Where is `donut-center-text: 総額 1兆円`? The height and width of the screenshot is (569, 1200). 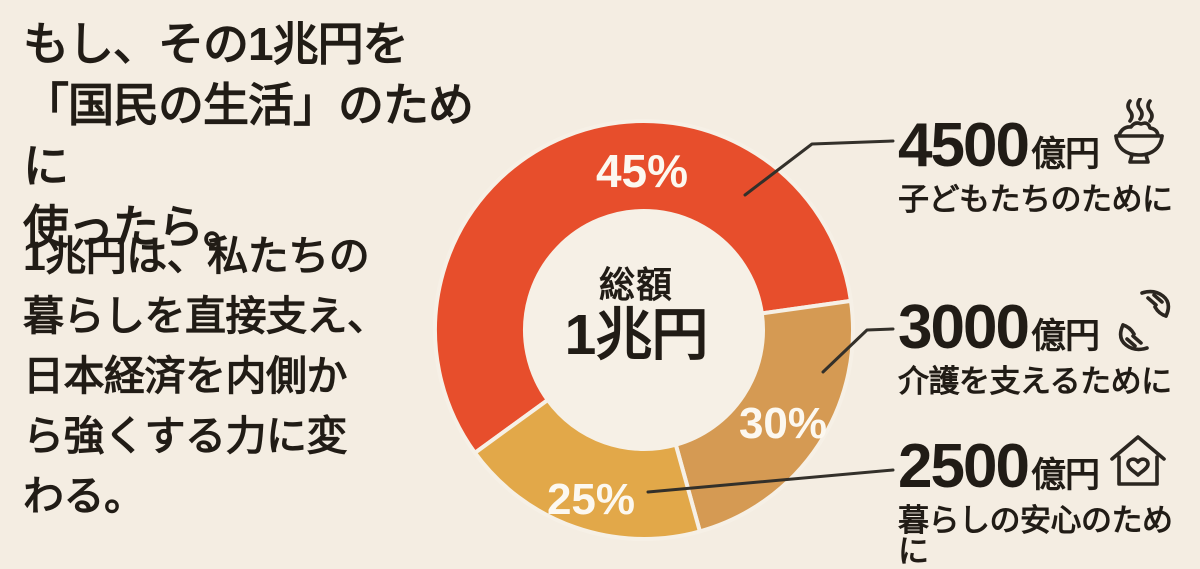 donut-center-text: 総額 1兆円 is located at coordinates (636, 314).